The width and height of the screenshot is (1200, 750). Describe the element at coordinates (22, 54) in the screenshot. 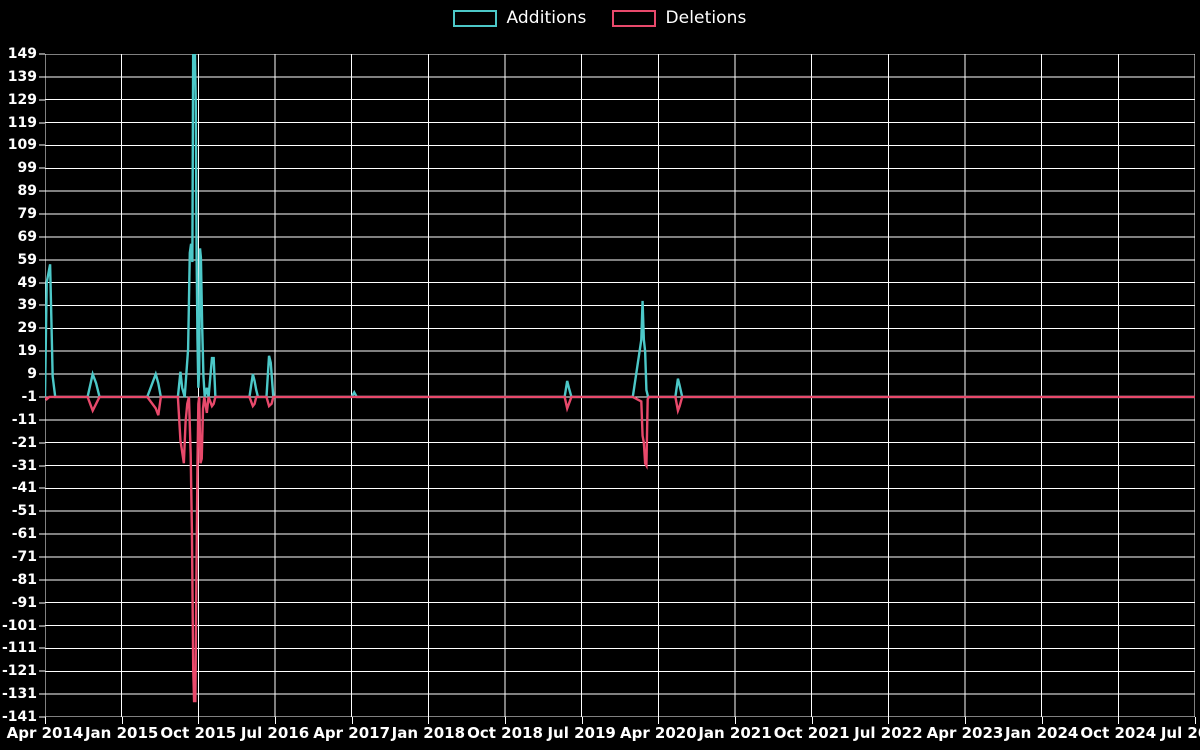

I see `y-tick-label: 149` at that location.